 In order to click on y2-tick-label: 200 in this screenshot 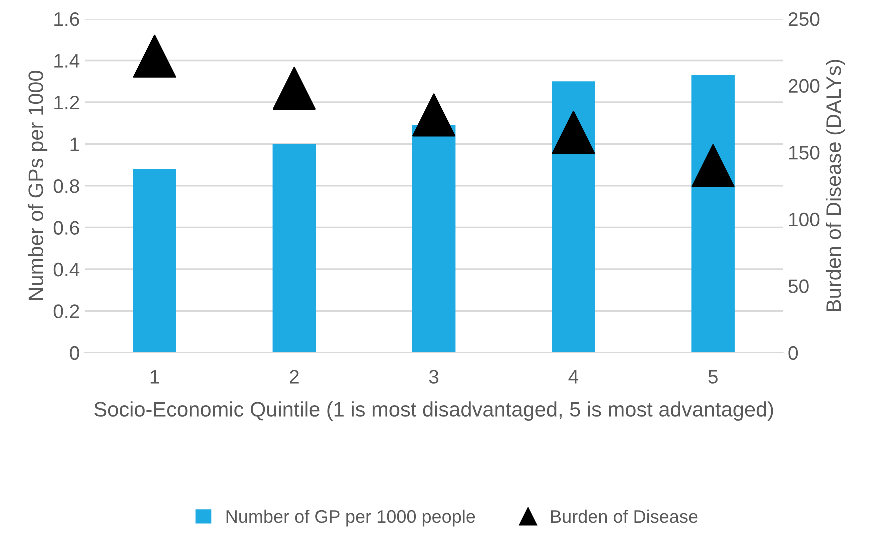, I will do `click(804, 86)`.